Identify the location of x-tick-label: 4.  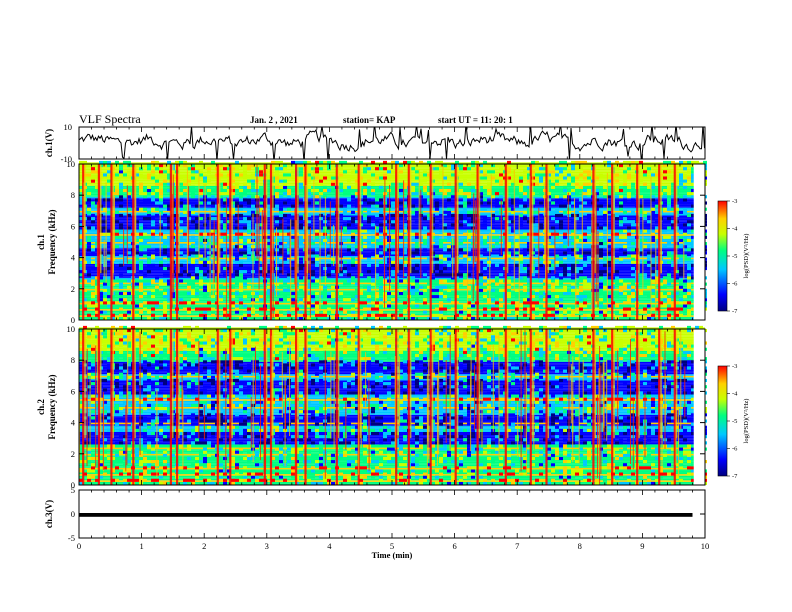
(329, 546).